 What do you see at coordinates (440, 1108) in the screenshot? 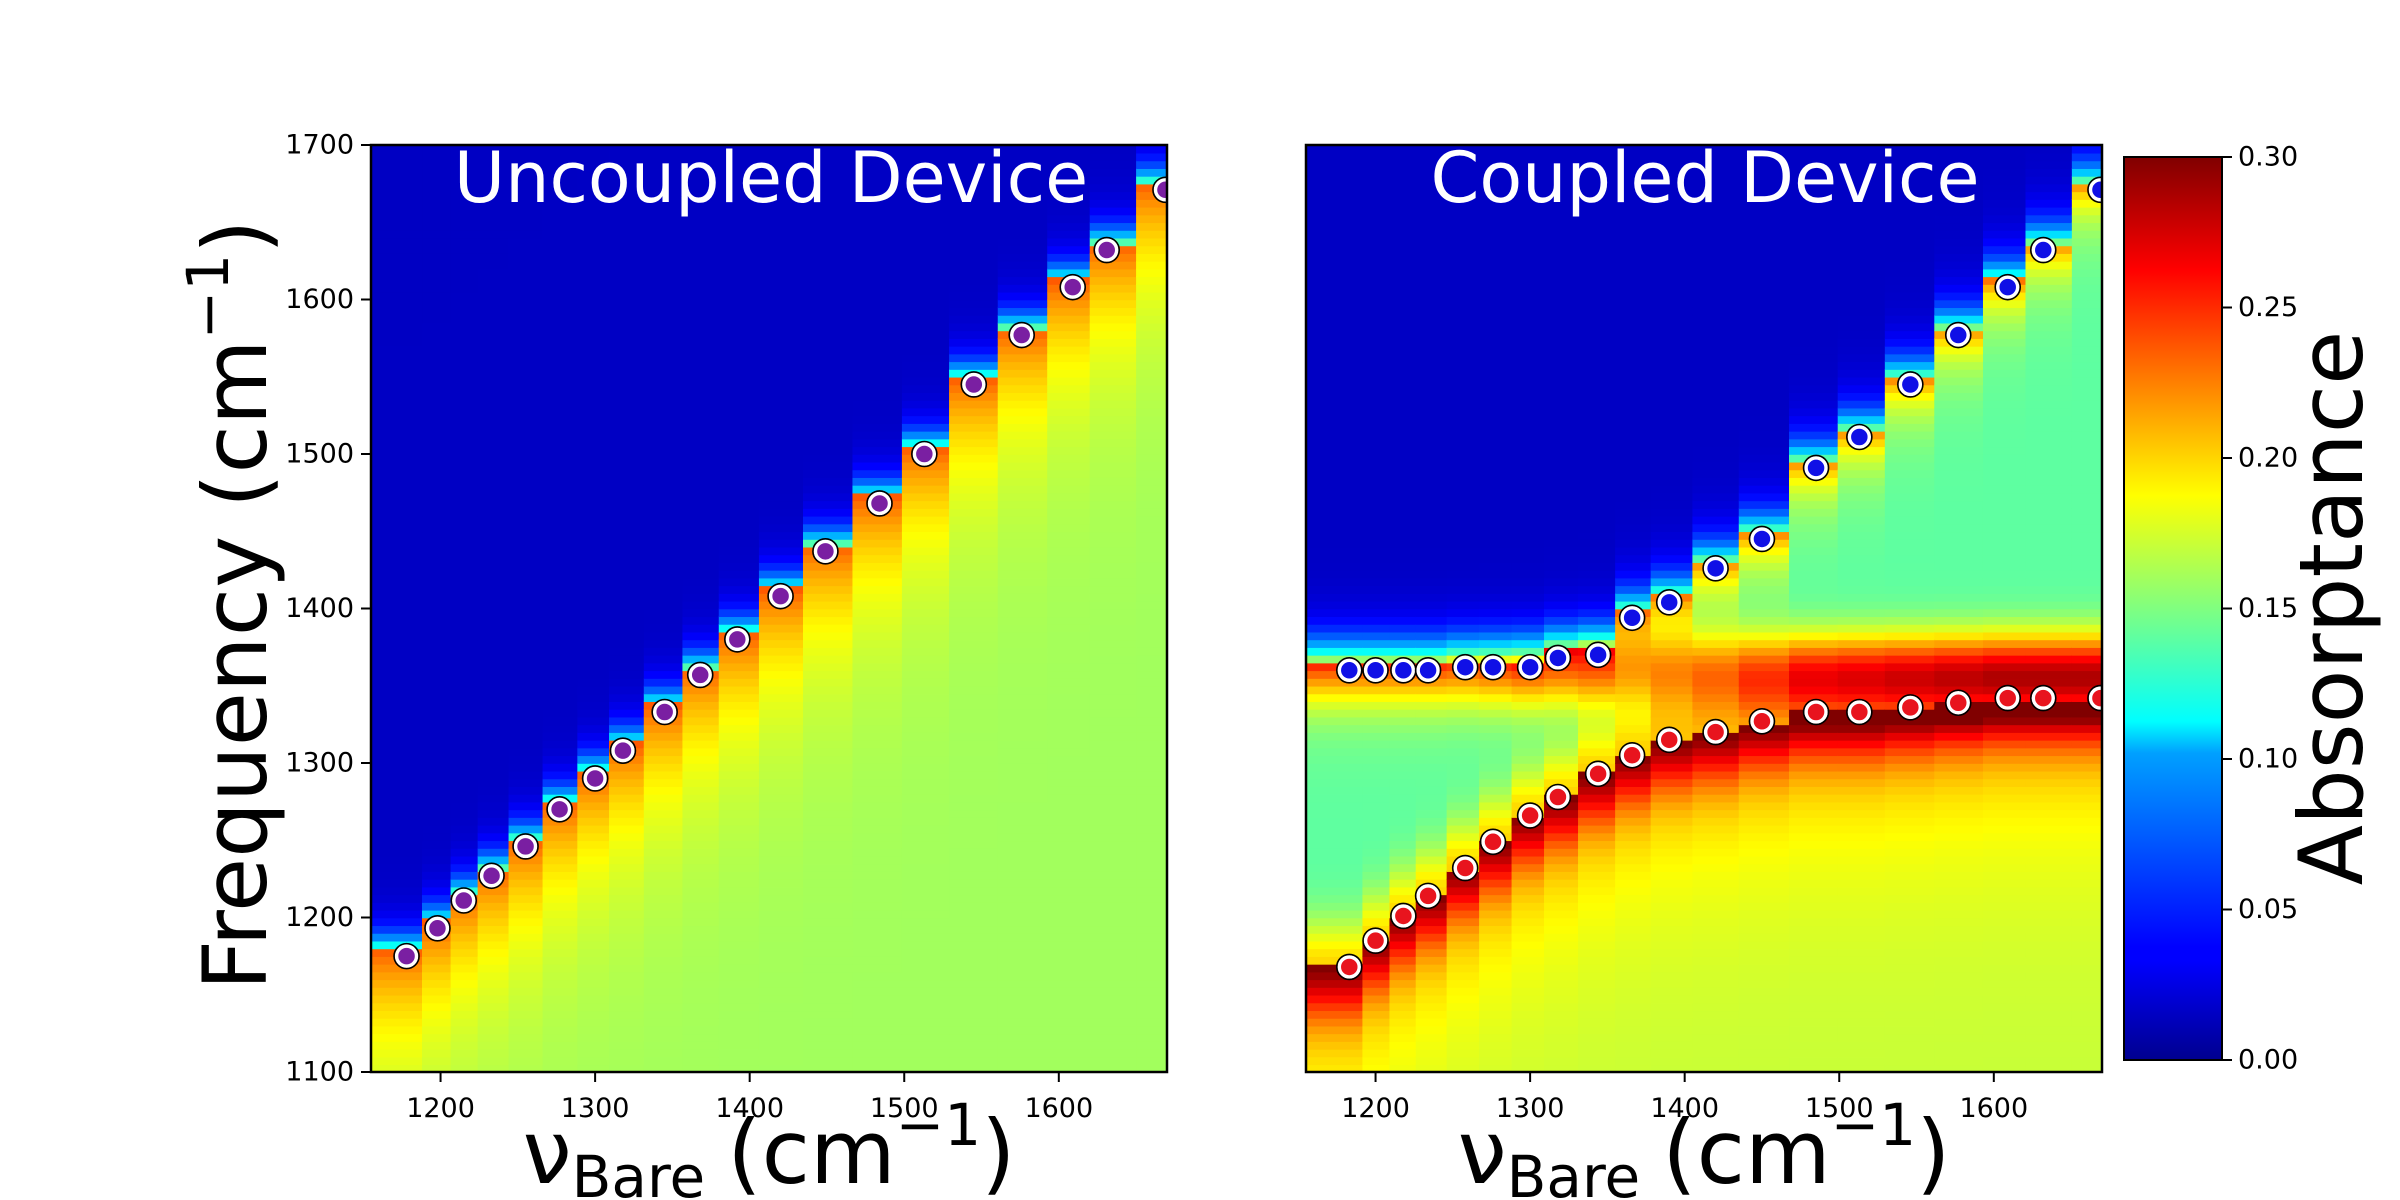
I see `x-tick-label: 1200` at bounding box center [440, 1108].